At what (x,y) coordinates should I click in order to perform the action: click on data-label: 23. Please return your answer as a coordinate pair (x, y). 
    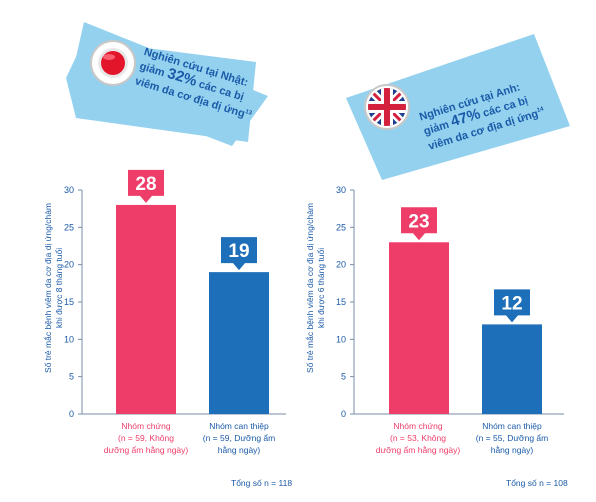
    Looking at the image, I should click on (418, 221).